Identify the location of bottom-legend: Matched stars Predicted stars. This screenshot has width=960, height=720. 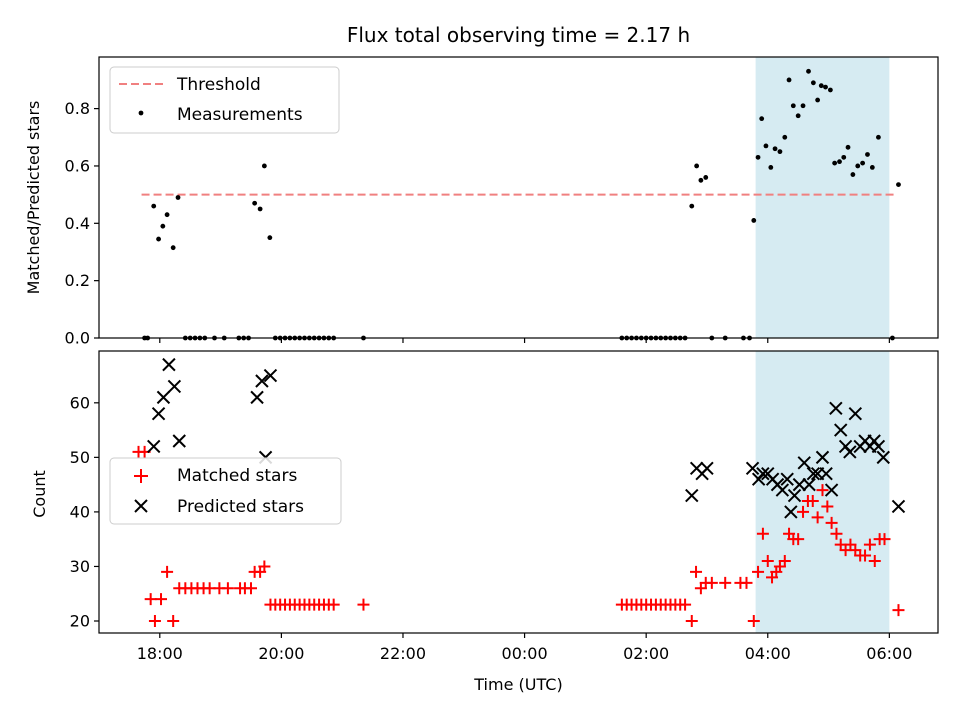
(225, 491).